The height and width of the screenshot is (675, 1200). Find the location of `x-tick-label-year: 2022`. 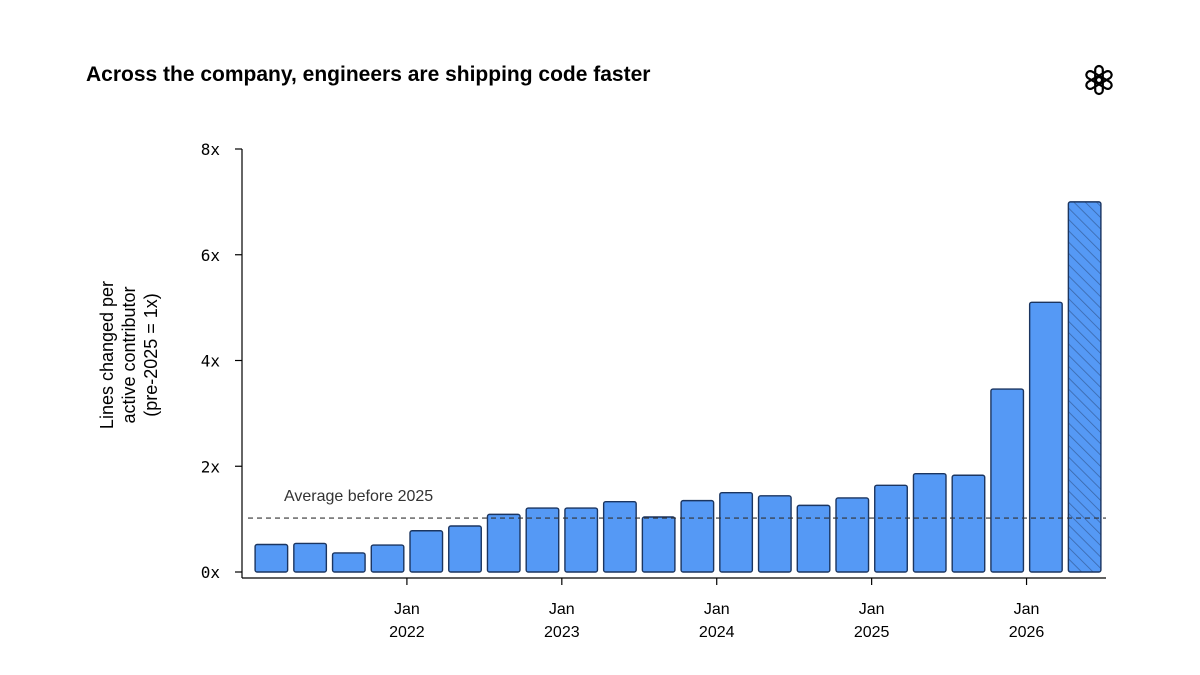

x-tick-label-year: 2022 is located at coordinates (407, 632).